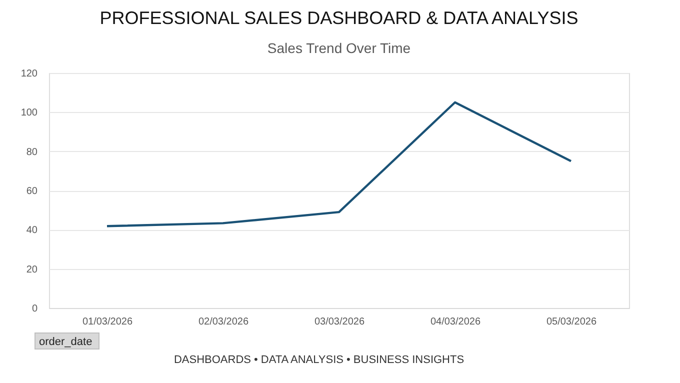  What do you see at coordinates (339, 18) in the screenshot?
I see `chart-title: PROFESSIONAL SALES DASHBOARD & DATA ANALYSIS` at bounding box center [339, 18].